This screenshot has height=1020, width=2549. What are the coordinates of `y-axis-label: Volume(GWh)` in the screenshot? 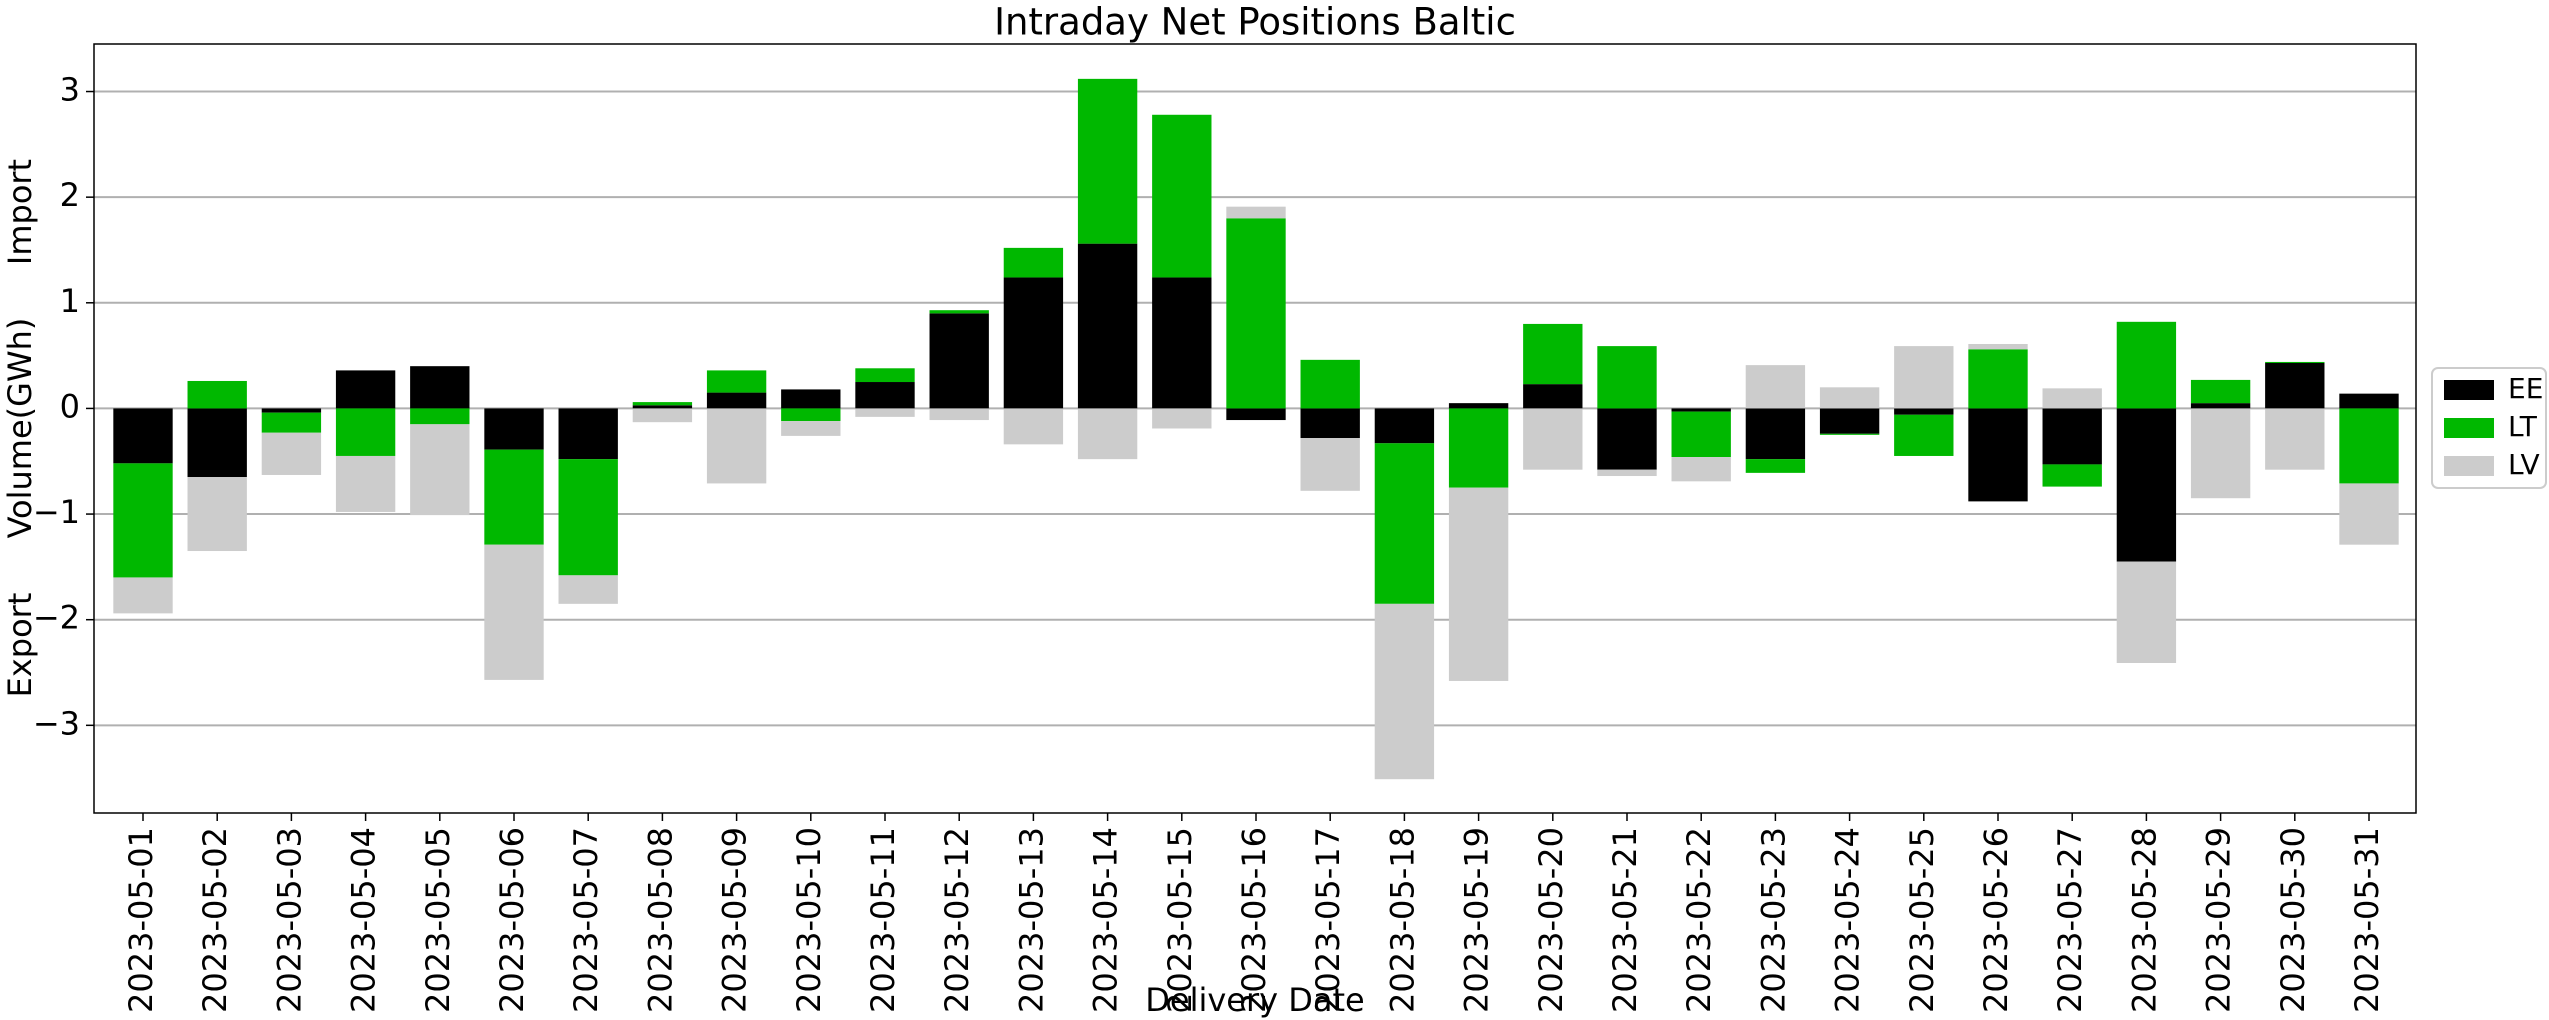 It's located at (20, 428).